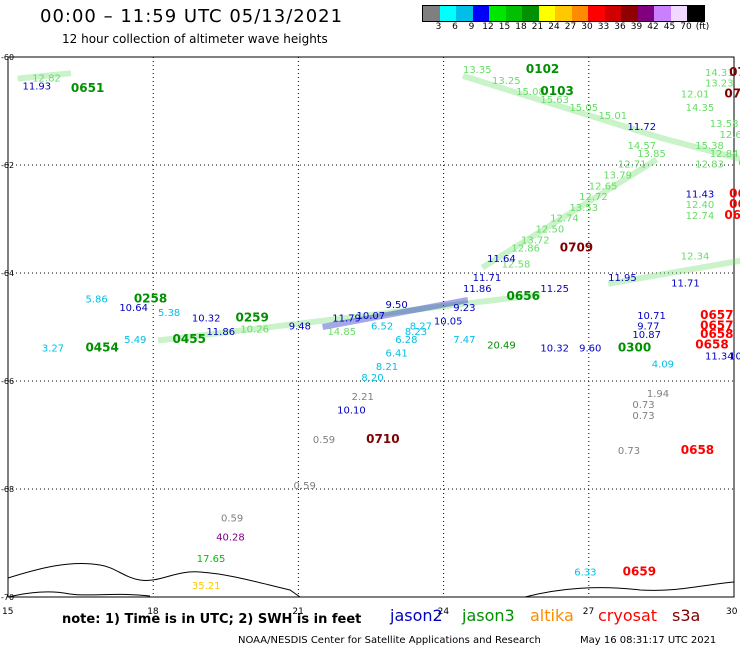 The height and width of the screenshot is (650, 740). I want to click on wave-height-label: 12.40, so click(700, 205).